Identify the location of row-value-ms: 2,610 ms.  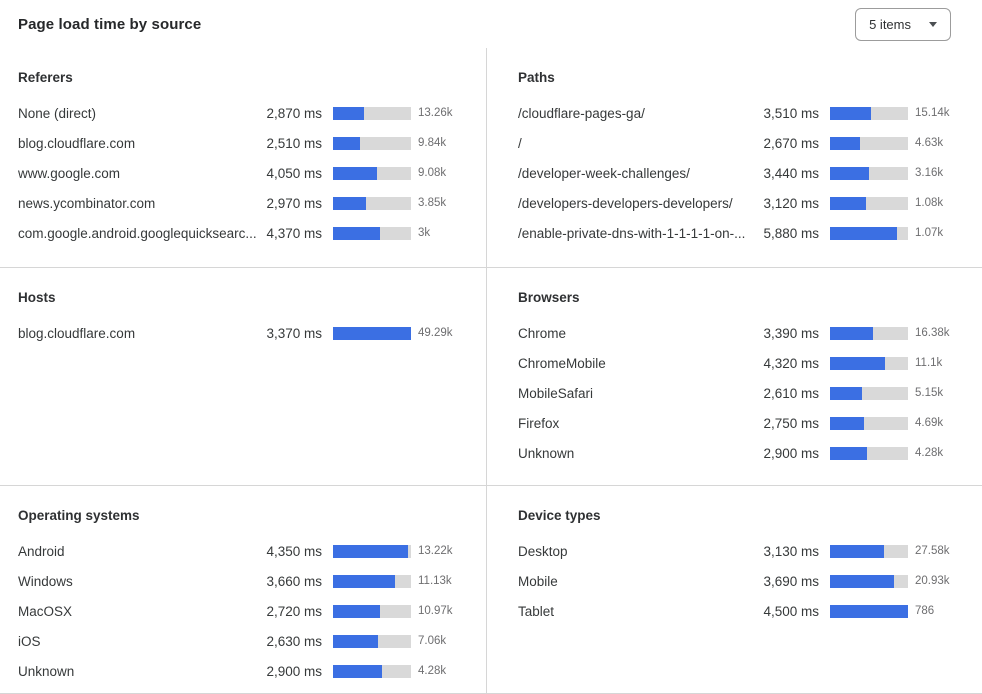
(791, 393).